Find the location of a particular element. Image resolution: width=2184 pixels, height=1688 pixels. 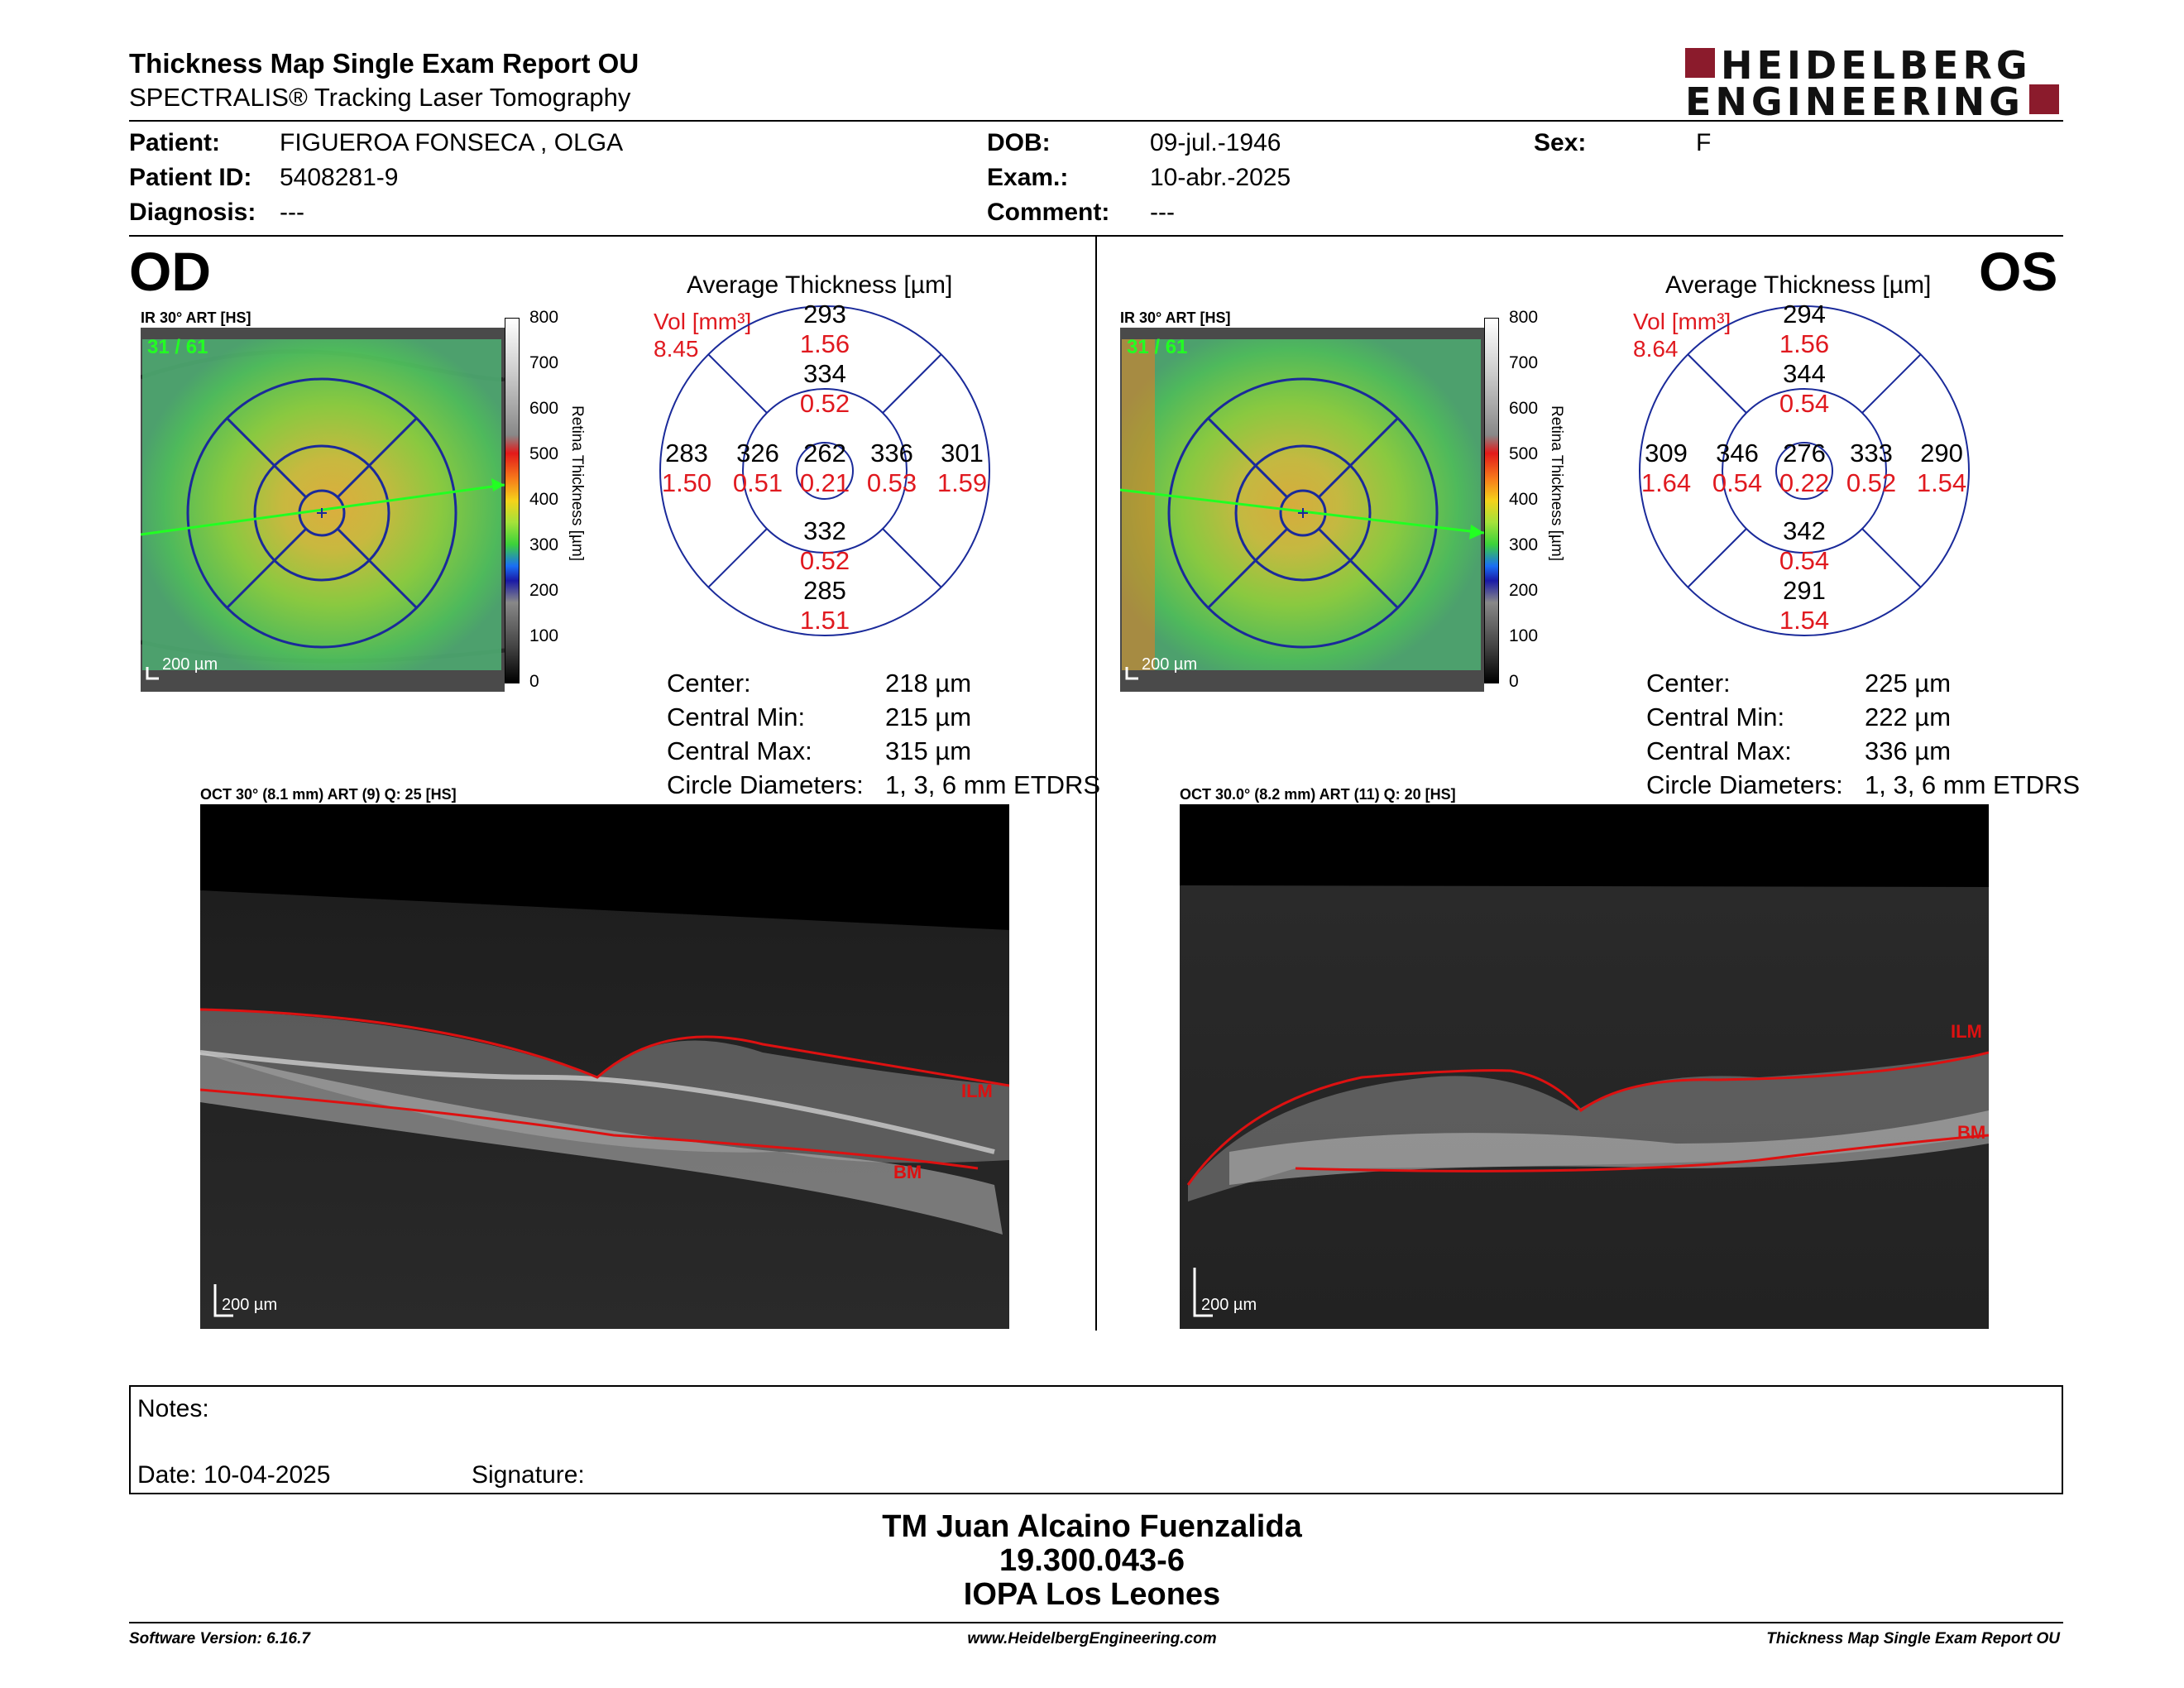

thickness-map-svg-os is located at coordinates (1302, 510).